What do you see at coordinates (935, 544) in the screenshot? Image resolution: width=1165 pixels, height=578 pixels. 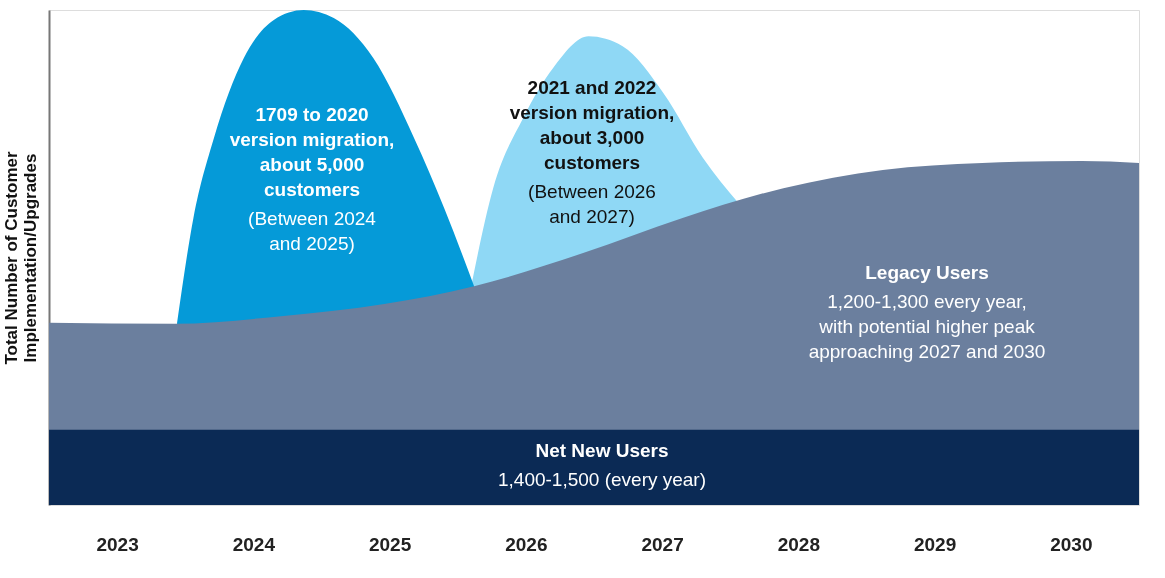 I see `x-tick-label: 2029` at bounding box center [935, 544].